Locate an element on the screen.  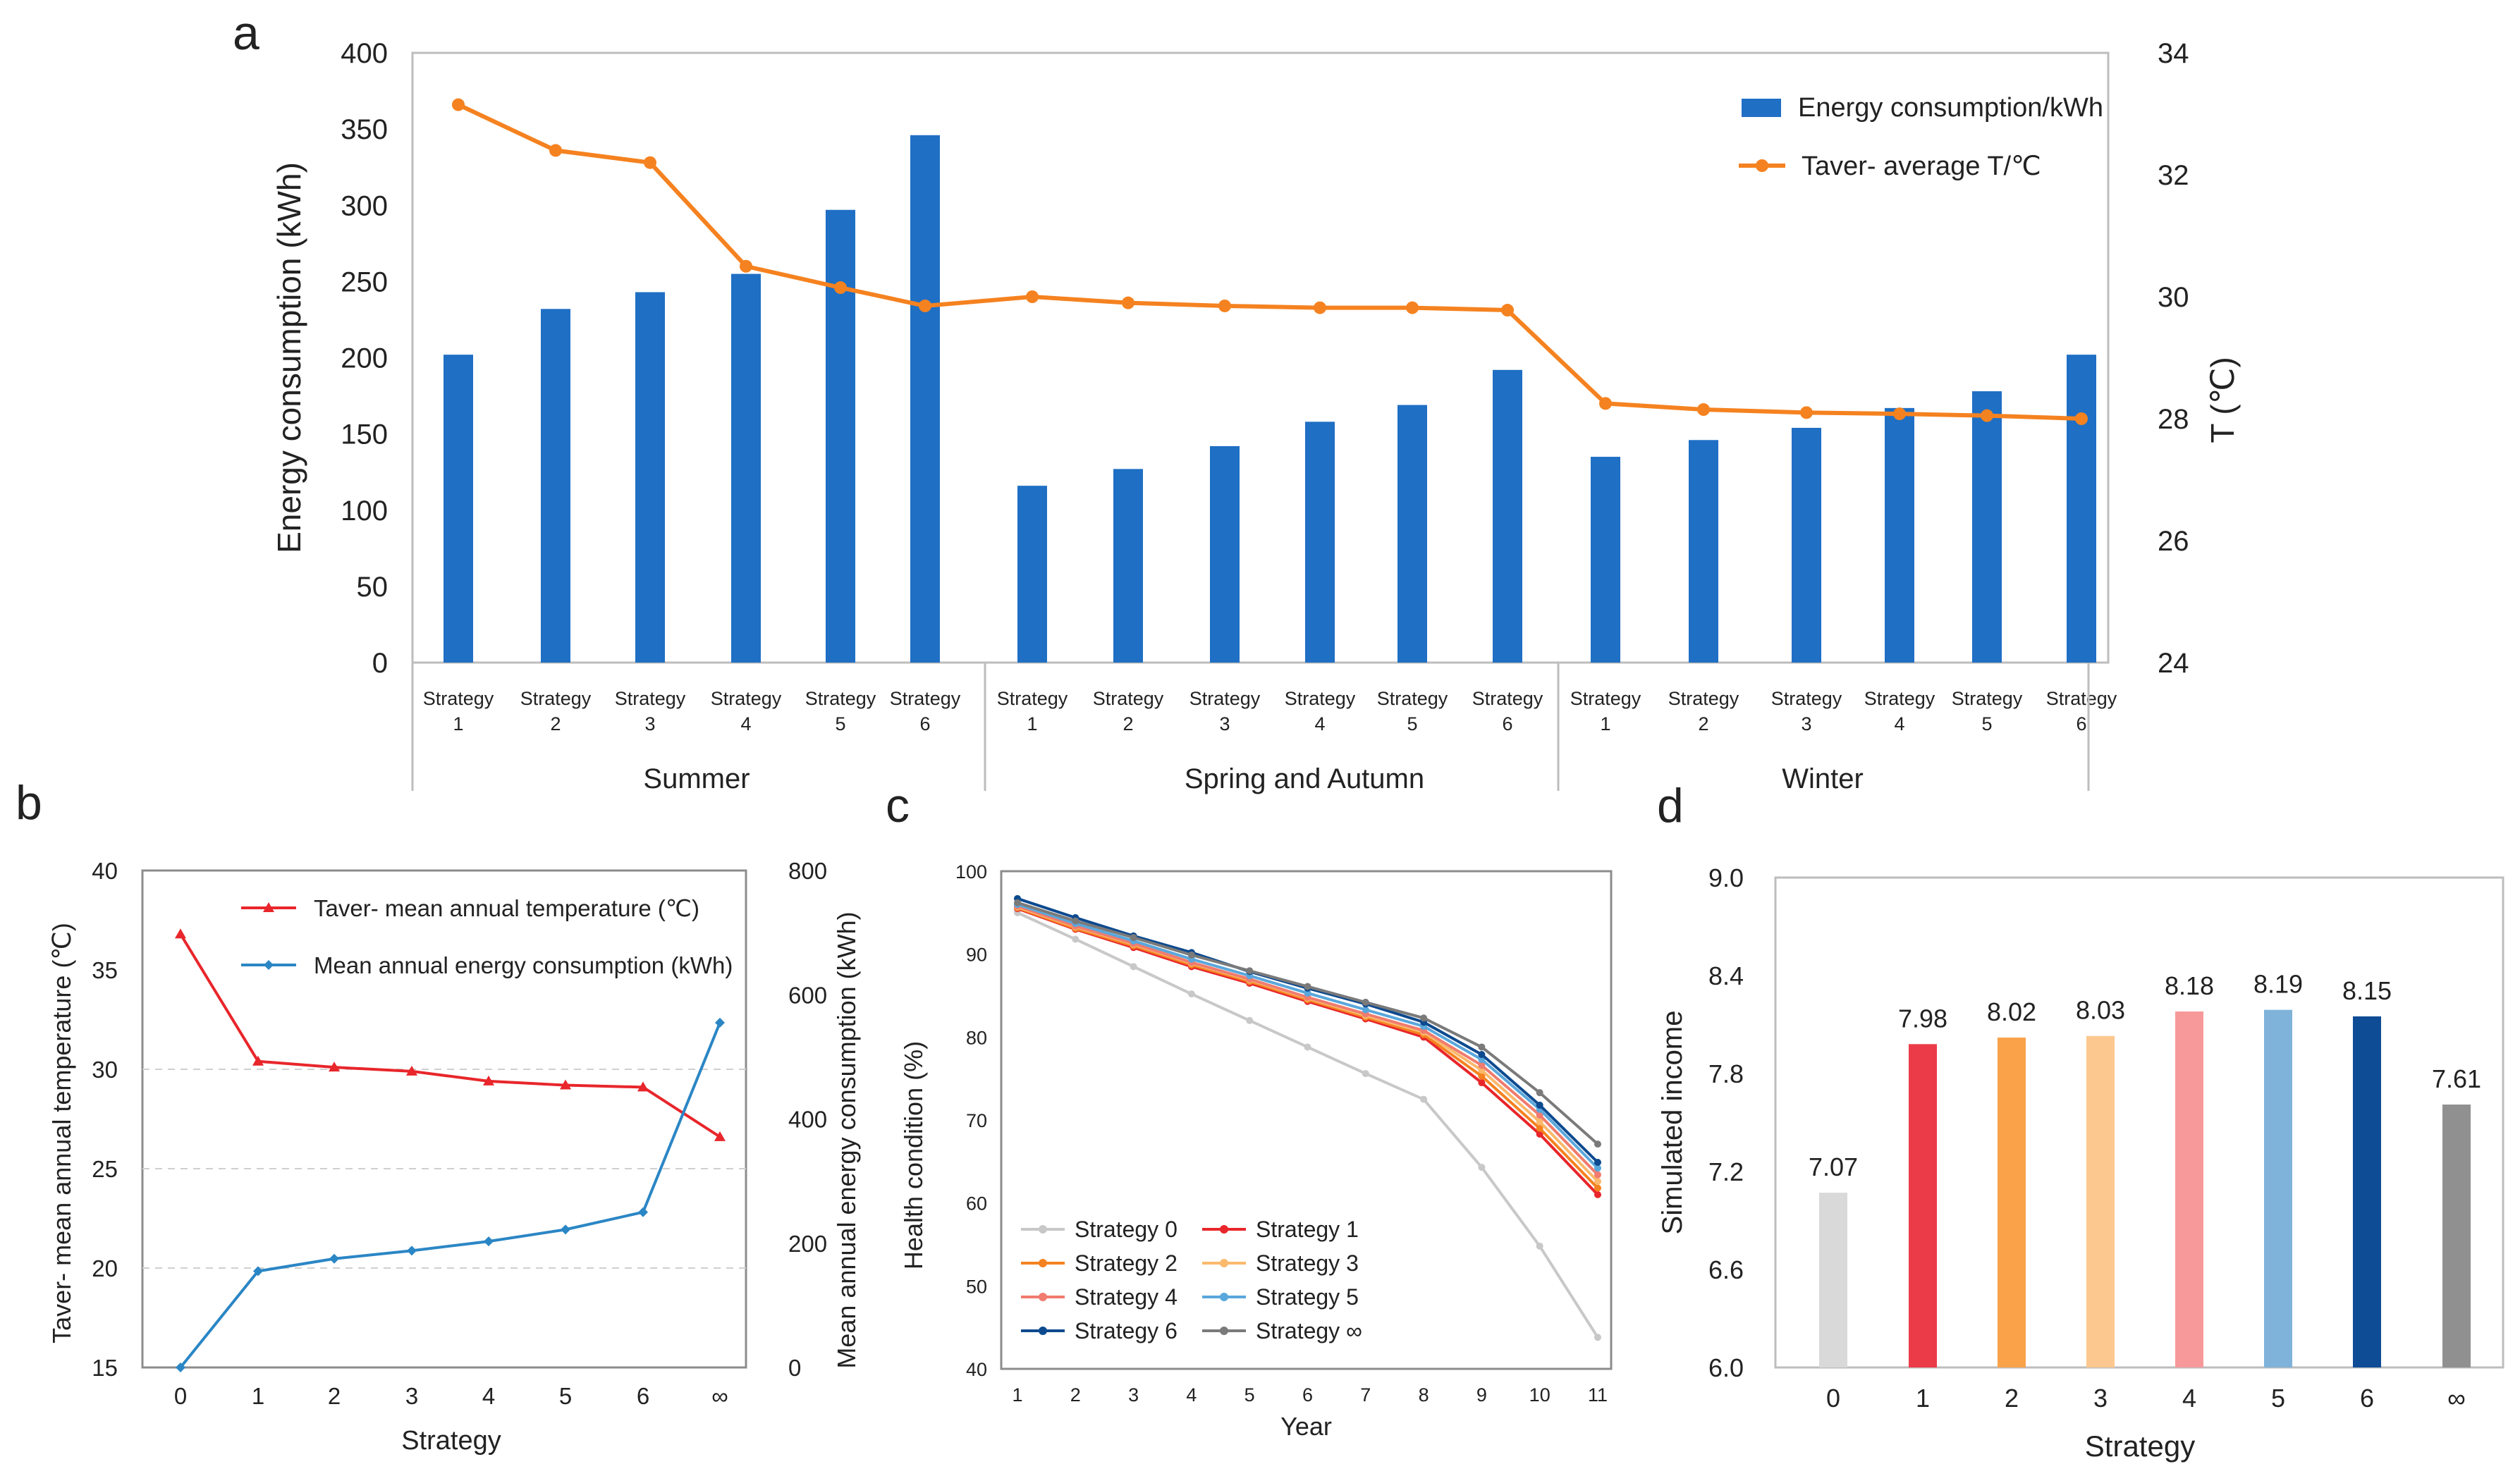
y-tick-label: 6.0 is located at coordinates (1726, 1367).